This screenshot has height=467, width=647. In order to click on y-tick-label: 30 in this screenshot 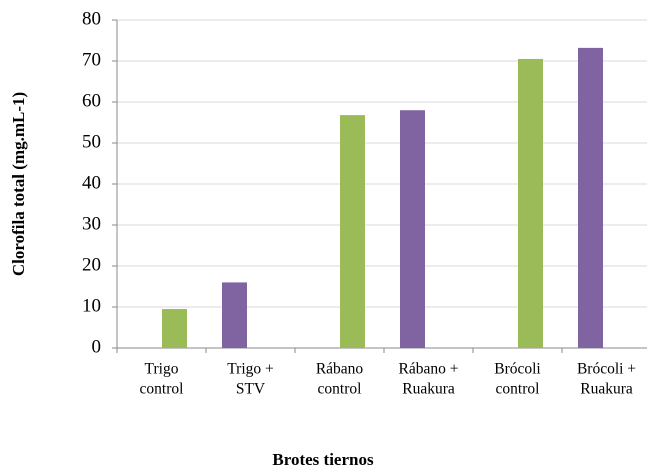, I will do `click(91, 223)`.